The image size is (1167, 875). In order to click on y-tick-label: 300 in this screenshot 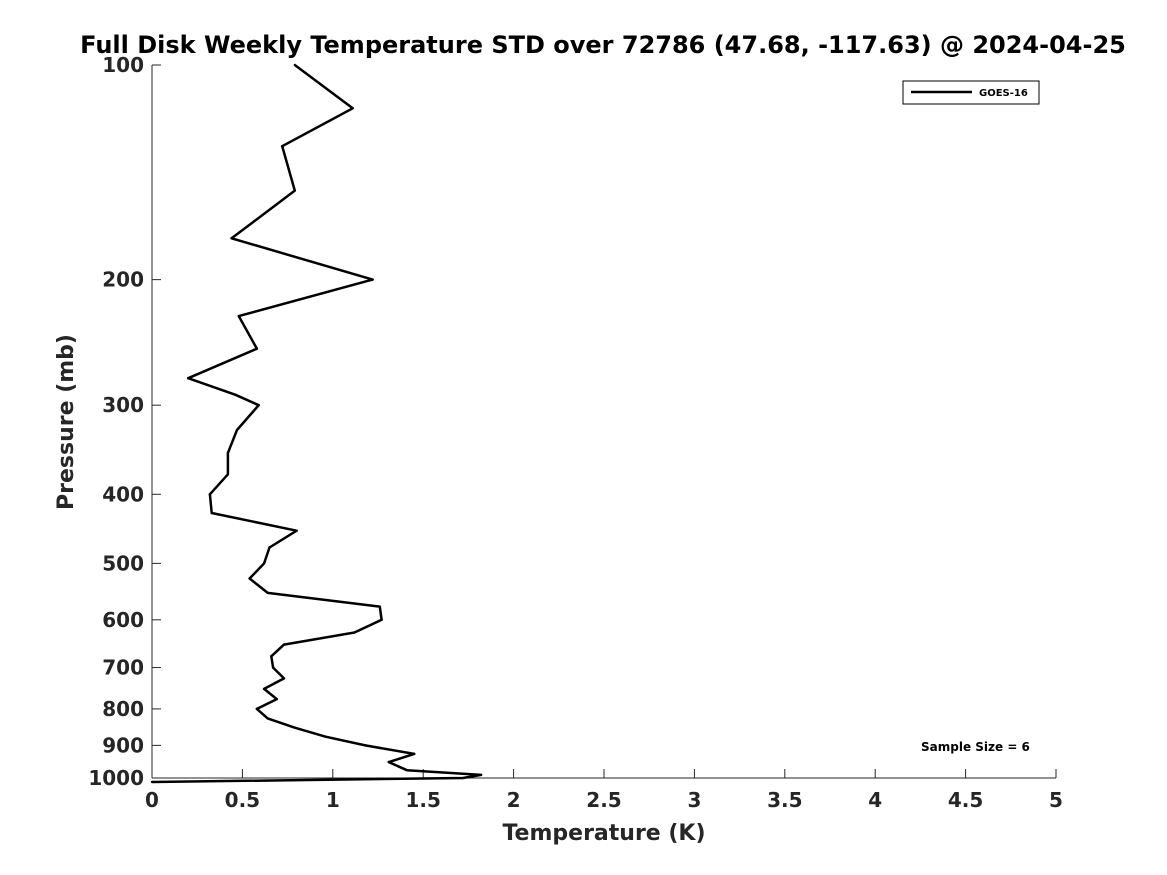, I will do `click(123, 405)`.